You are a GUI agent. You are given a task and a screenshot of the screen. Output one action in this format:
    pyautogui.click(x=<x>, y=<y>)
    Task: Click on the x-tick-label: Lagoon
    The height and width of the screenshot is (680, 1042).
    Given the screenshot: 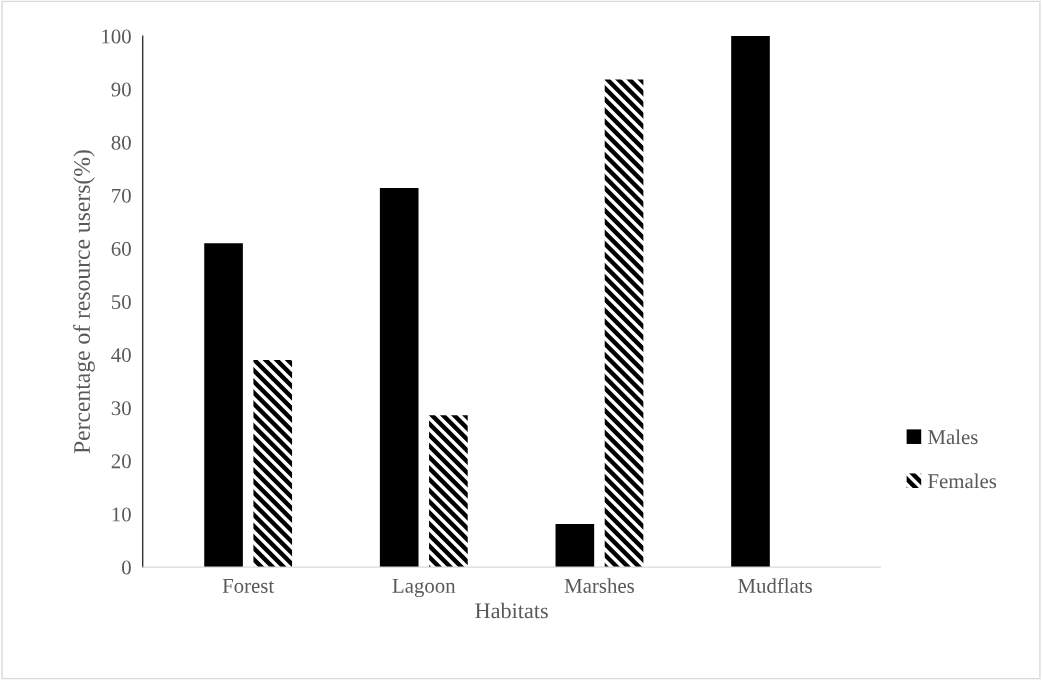 What is the action you would take?
    pyautogui.click(x=424, y=588)
    